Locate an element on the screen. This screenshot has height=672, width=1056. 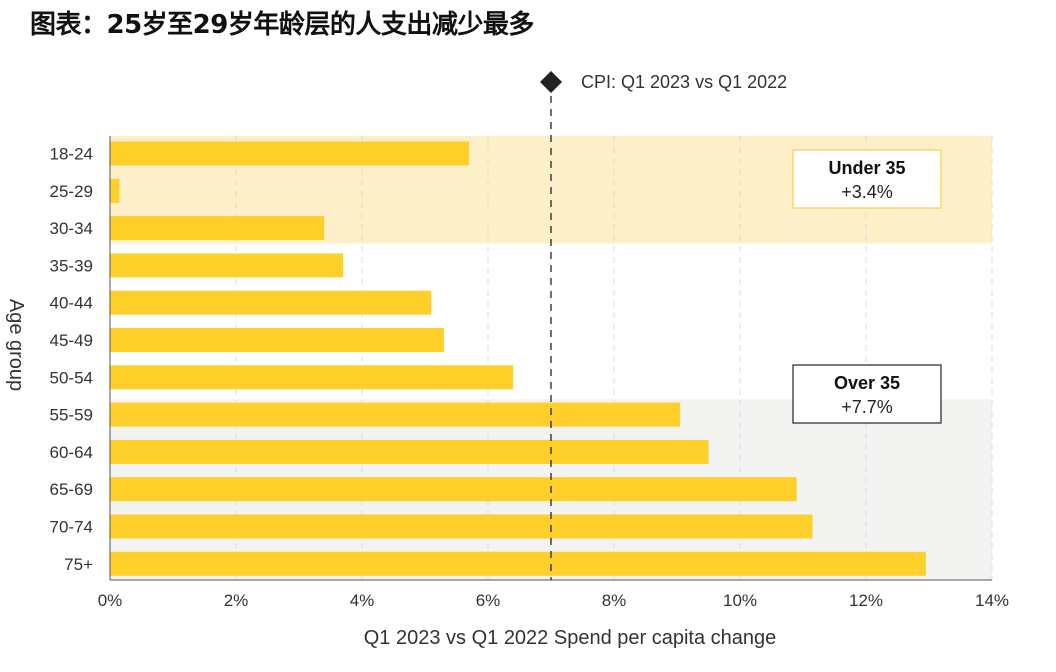
annotation-title: Over 35 is located at coordinates (867, 383).